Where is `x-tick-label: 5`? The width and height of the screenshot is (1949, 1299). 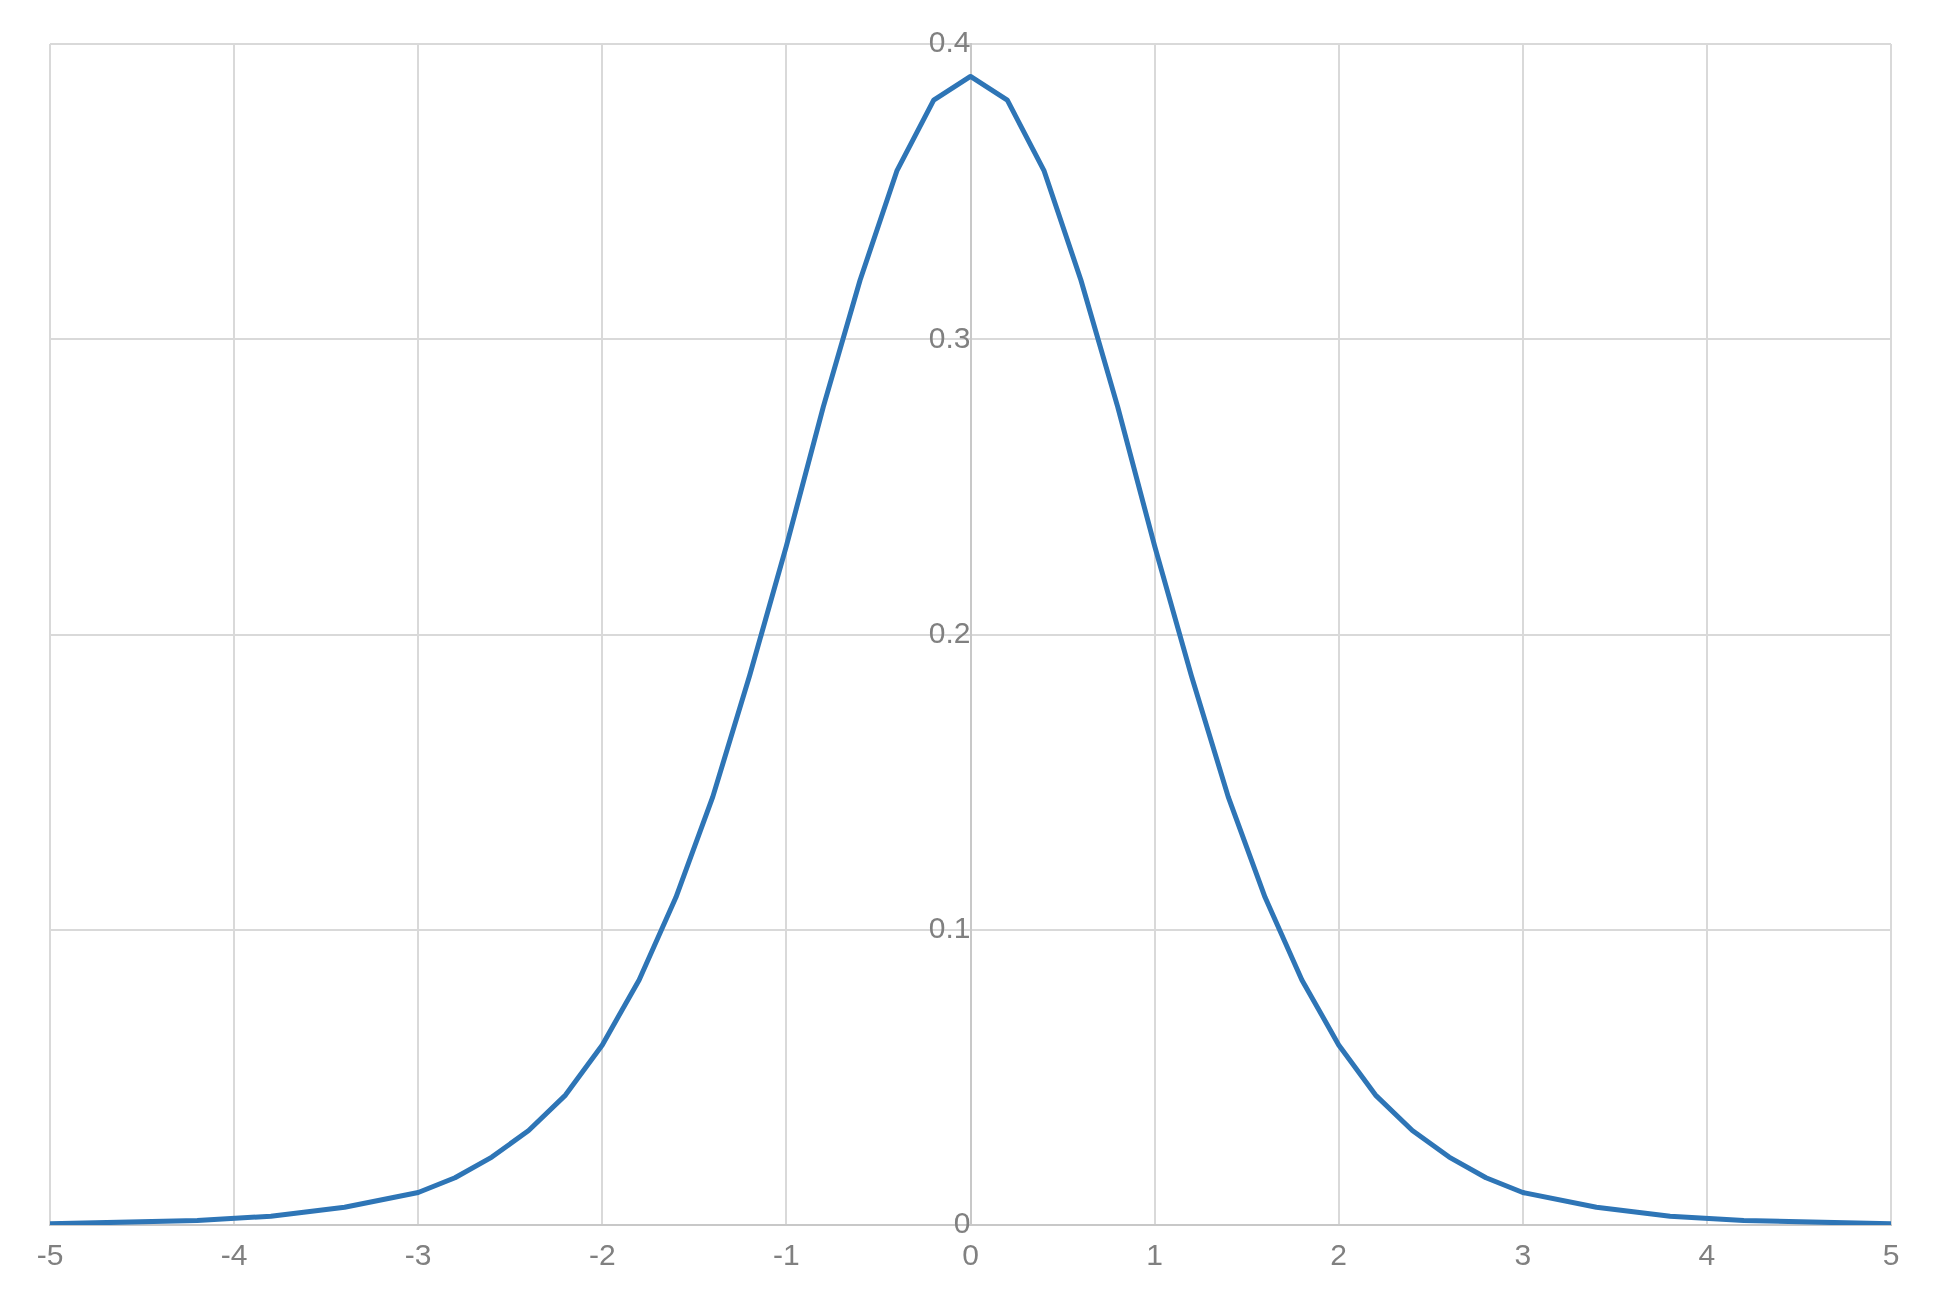 x-tick-label: 5 is located at coordinates (1891, 1255).